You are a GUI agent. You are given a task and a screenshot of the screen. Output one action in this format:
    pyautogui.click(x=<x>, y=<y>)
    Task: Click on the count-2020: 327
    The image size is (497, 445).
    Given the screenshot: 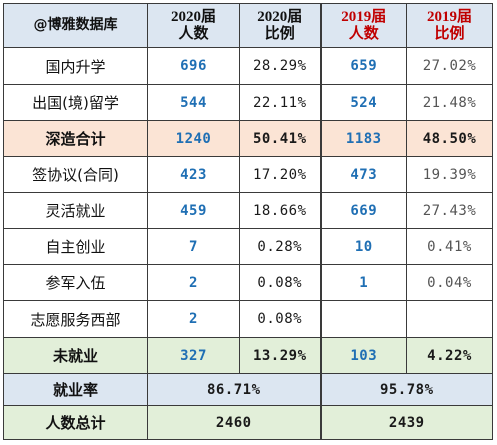 What is the action you would take?
    pyautogui.click(x=193, y=355)
    